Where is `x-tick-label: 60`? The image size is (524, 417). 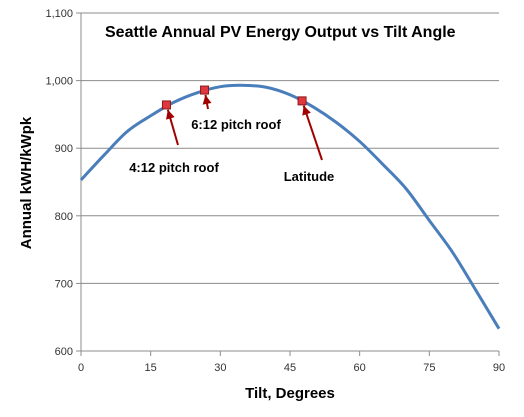 x-tick-label: 60 is located at coordinates (360, 368).